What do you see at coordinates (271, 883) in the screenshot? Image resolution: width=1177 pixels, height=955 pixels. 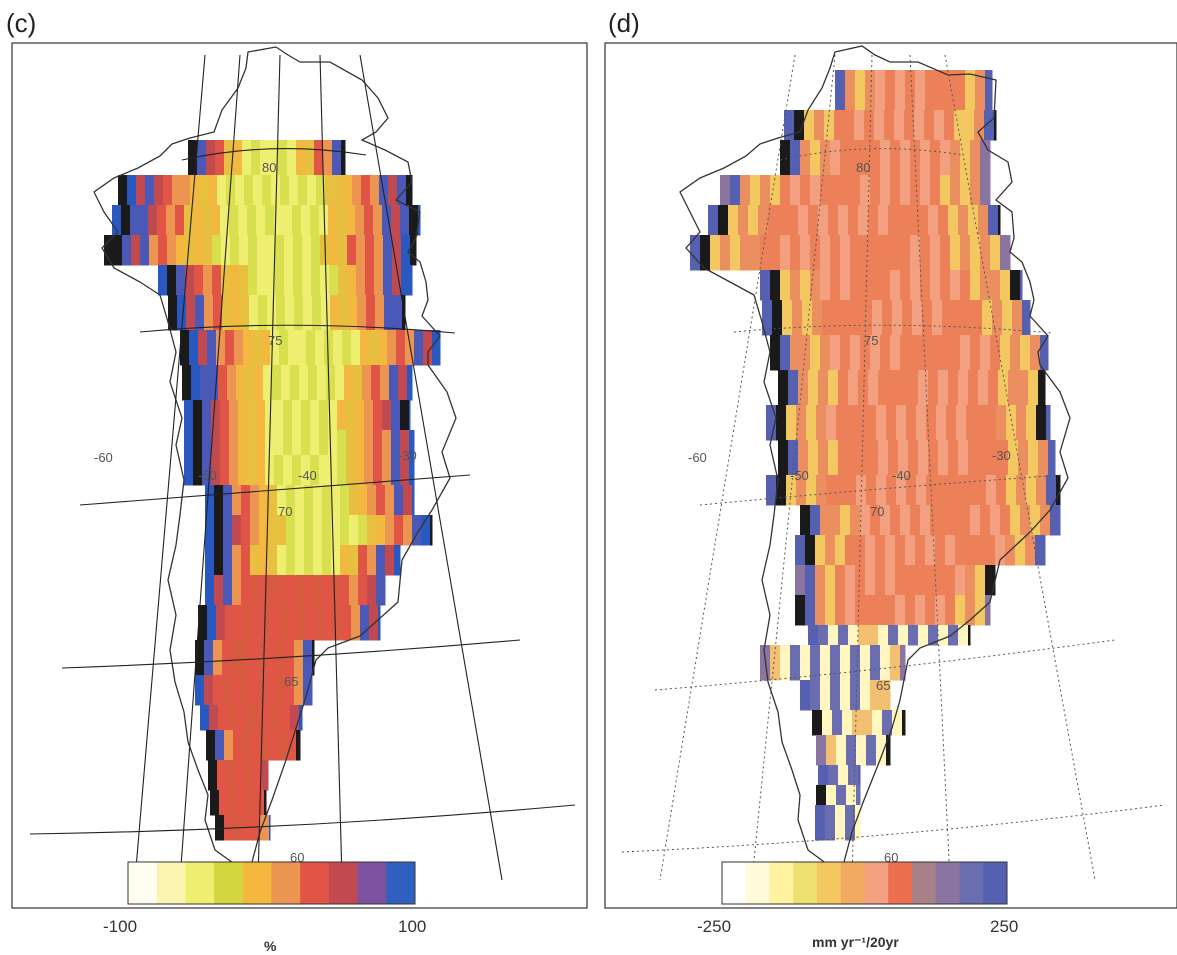 I see `colorbar-c-border` at bounding box center [271, 883].